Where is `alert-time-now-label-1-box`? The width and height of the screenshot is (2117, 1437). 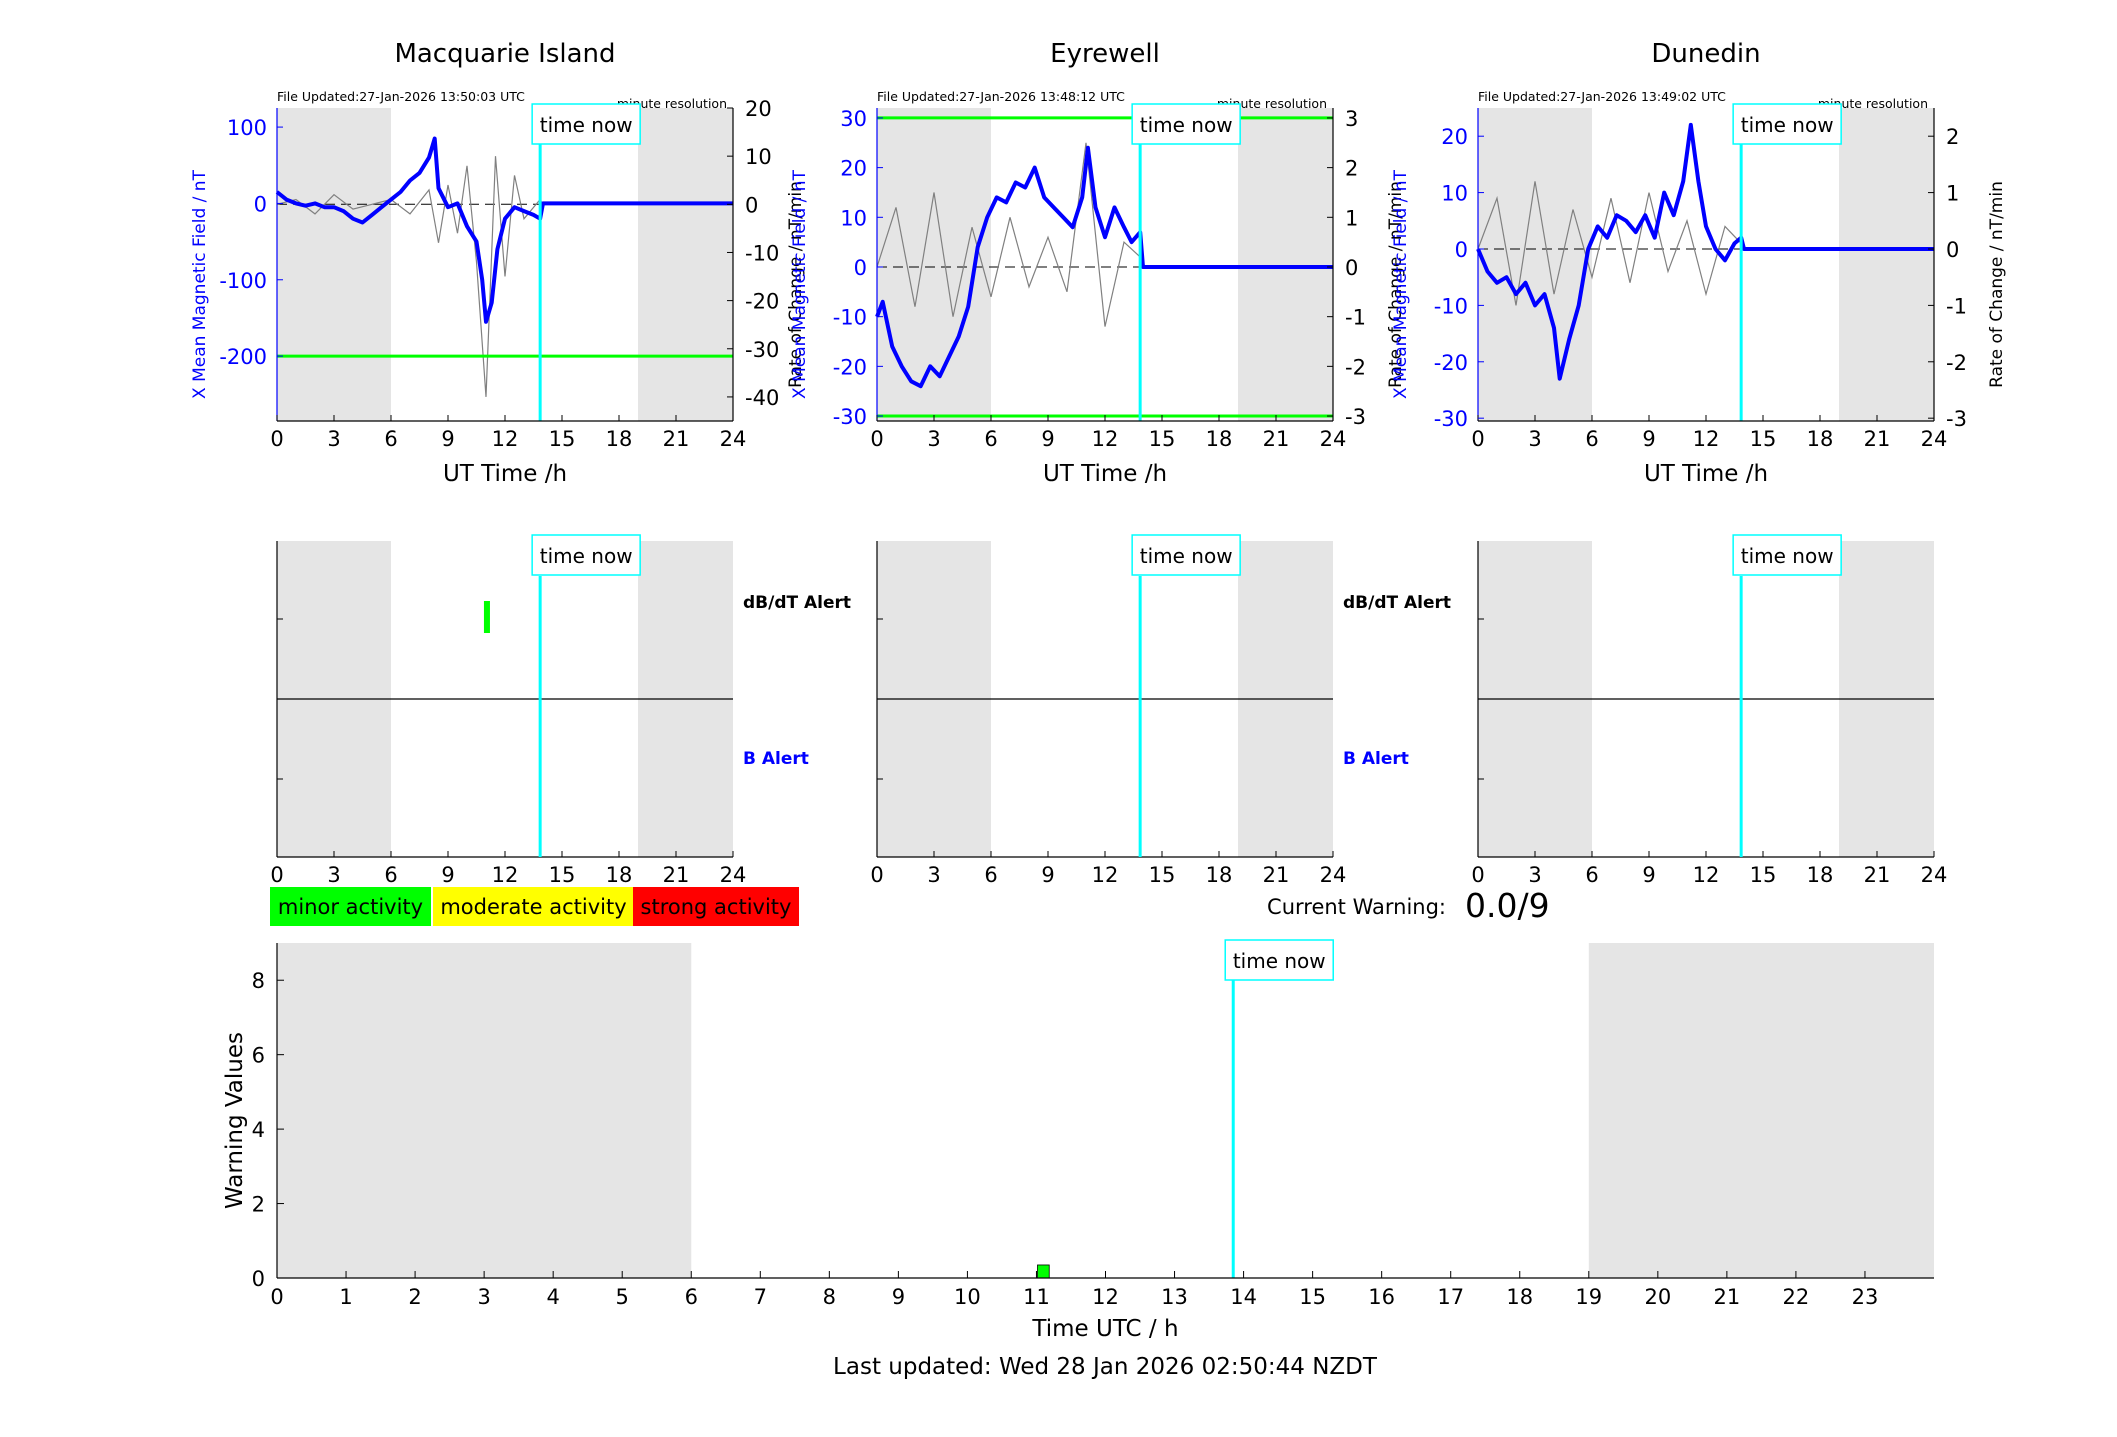
alert-time-now-label-1-box is located at coordinates (1186, 555).